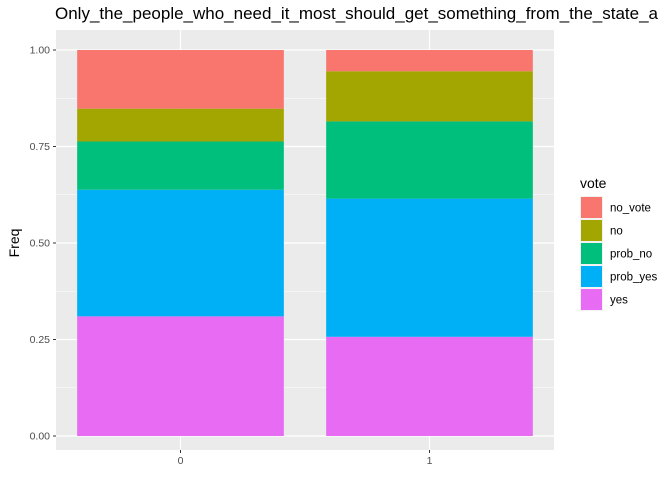 This screenshot has height=480, width=672. Describe the element at coordinates (591, 253) in the screenshot. I see `legend-swatch-prob_no` at that location.